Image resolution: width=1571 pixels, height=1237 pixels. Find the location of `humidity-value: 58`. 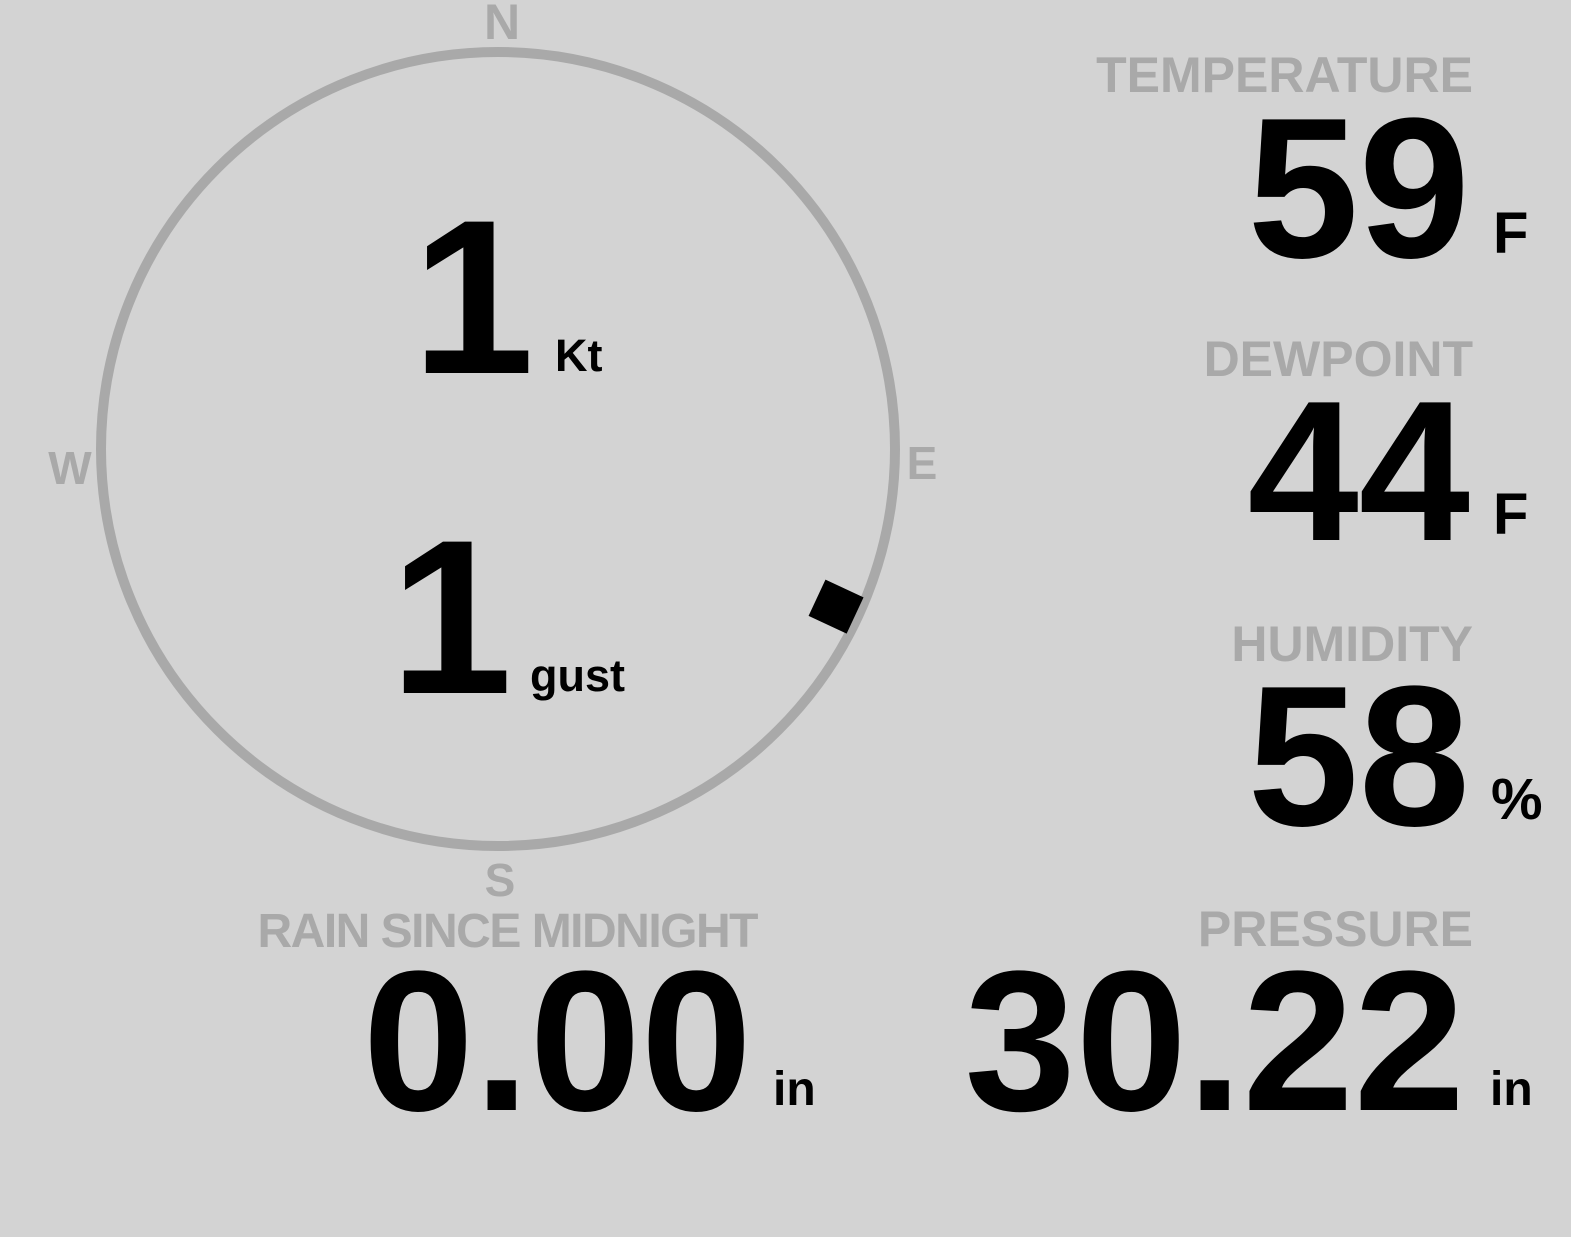

humidity-value: 58 is located at coordinates (1358, 756).